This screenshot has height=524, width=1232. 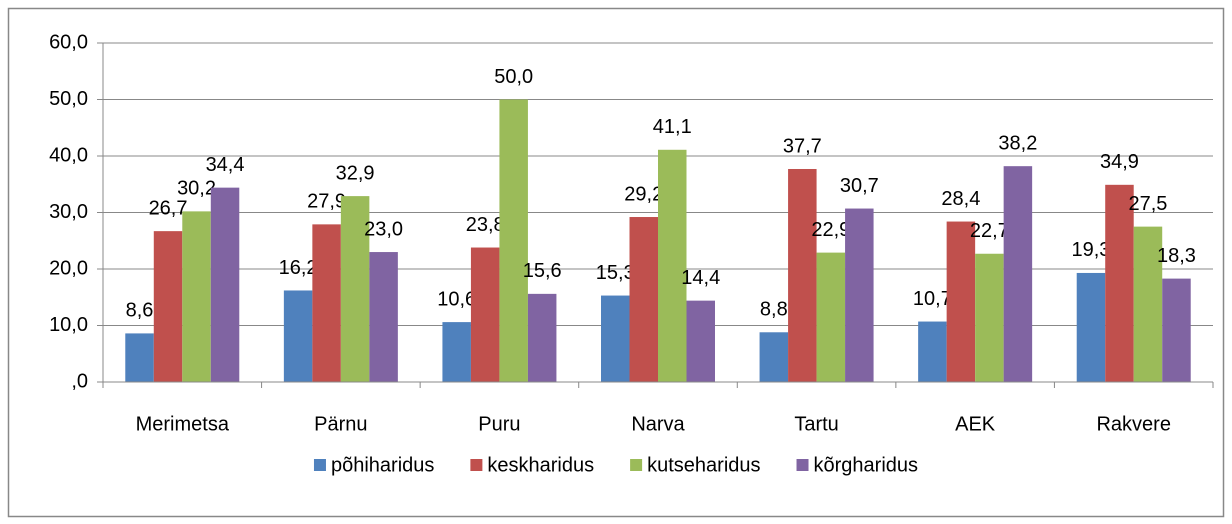 I want to click on legend-label: põhiharidus, so click(x=382, y=465).